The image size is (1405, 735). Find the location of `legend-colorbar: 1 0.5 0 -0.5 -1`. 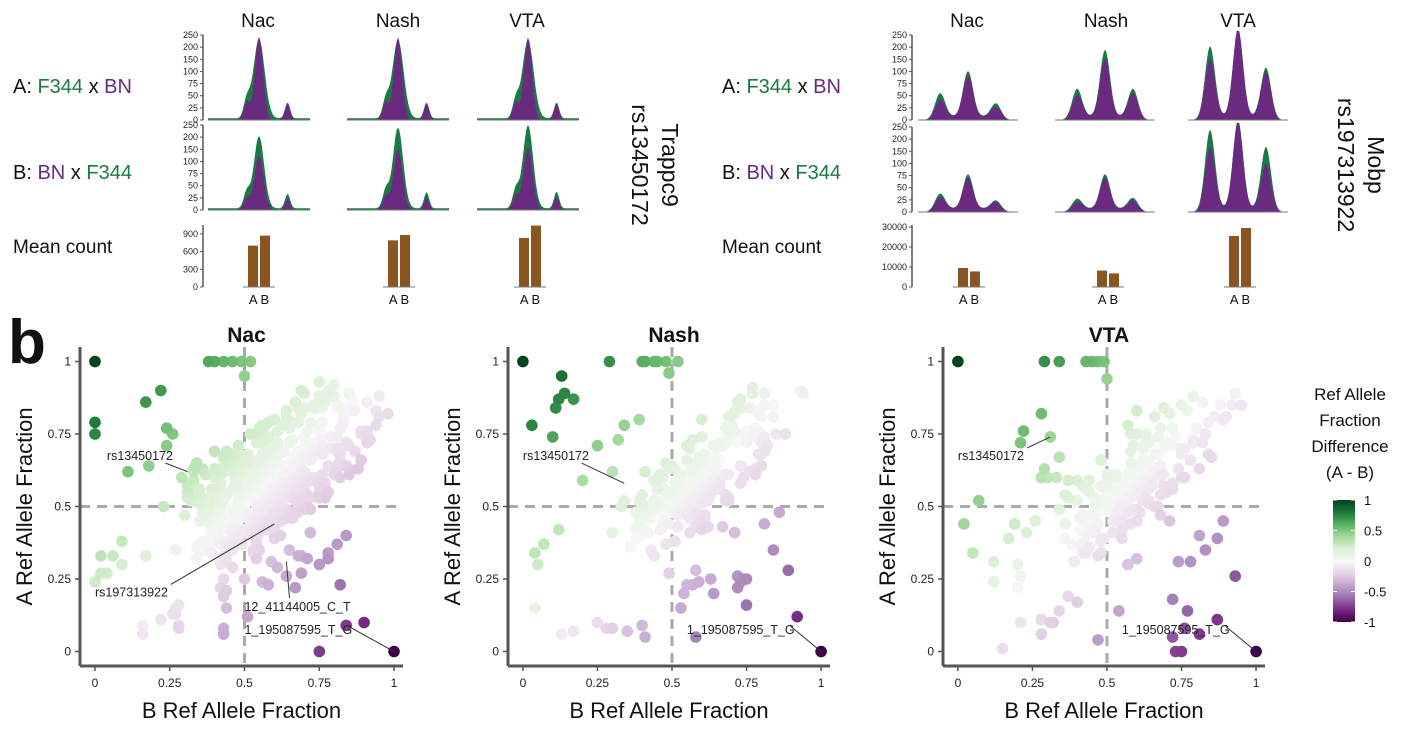

legend-colorbar: 1 0.5 0 -0.5 -1 is located at coordinates (1359, 561).